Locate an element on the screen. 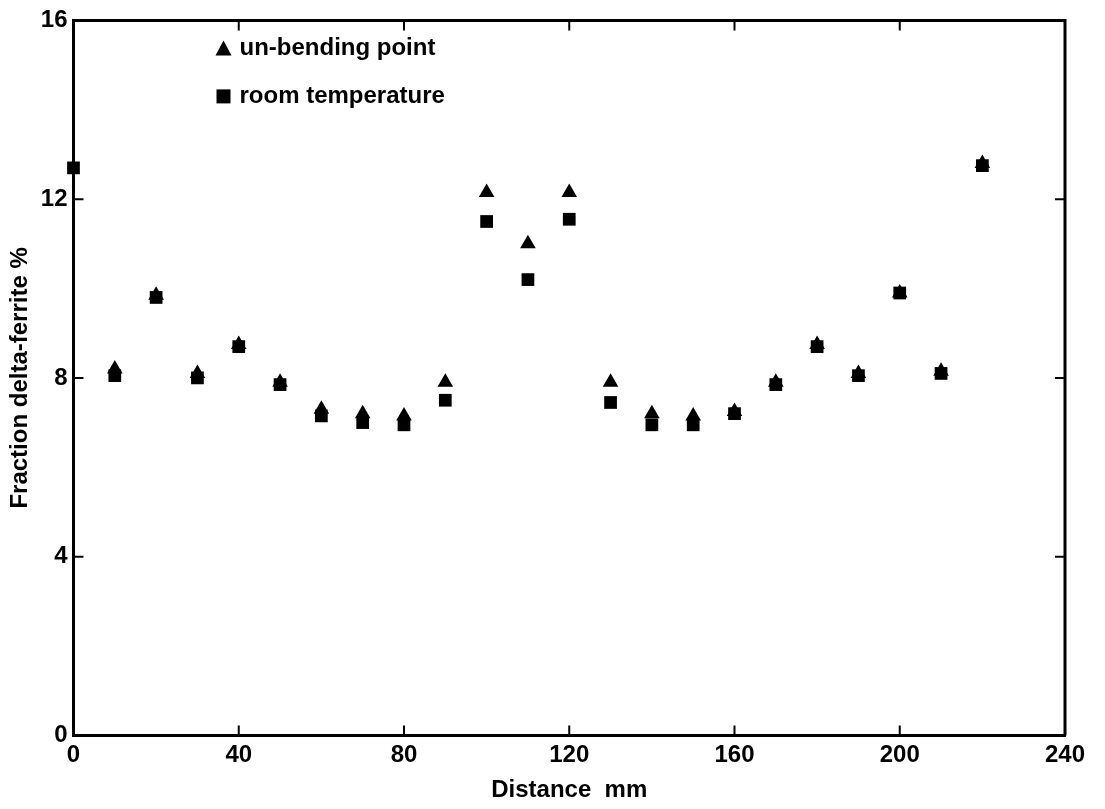 The height and width of the screenshot is (809, 1105). legend-label: un-bending point is located at coordinates (337, 47).